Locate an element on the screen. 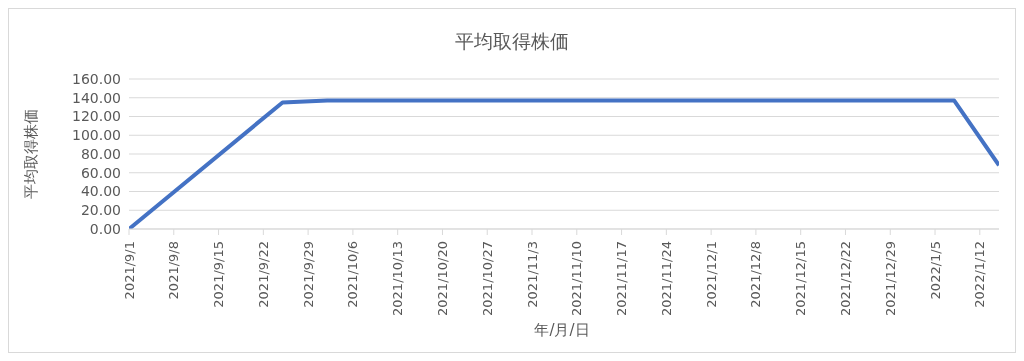 This screenshot has height=361, width=1024. x-tick-label: 2021/12/15 is located at coordinates (801, 278).